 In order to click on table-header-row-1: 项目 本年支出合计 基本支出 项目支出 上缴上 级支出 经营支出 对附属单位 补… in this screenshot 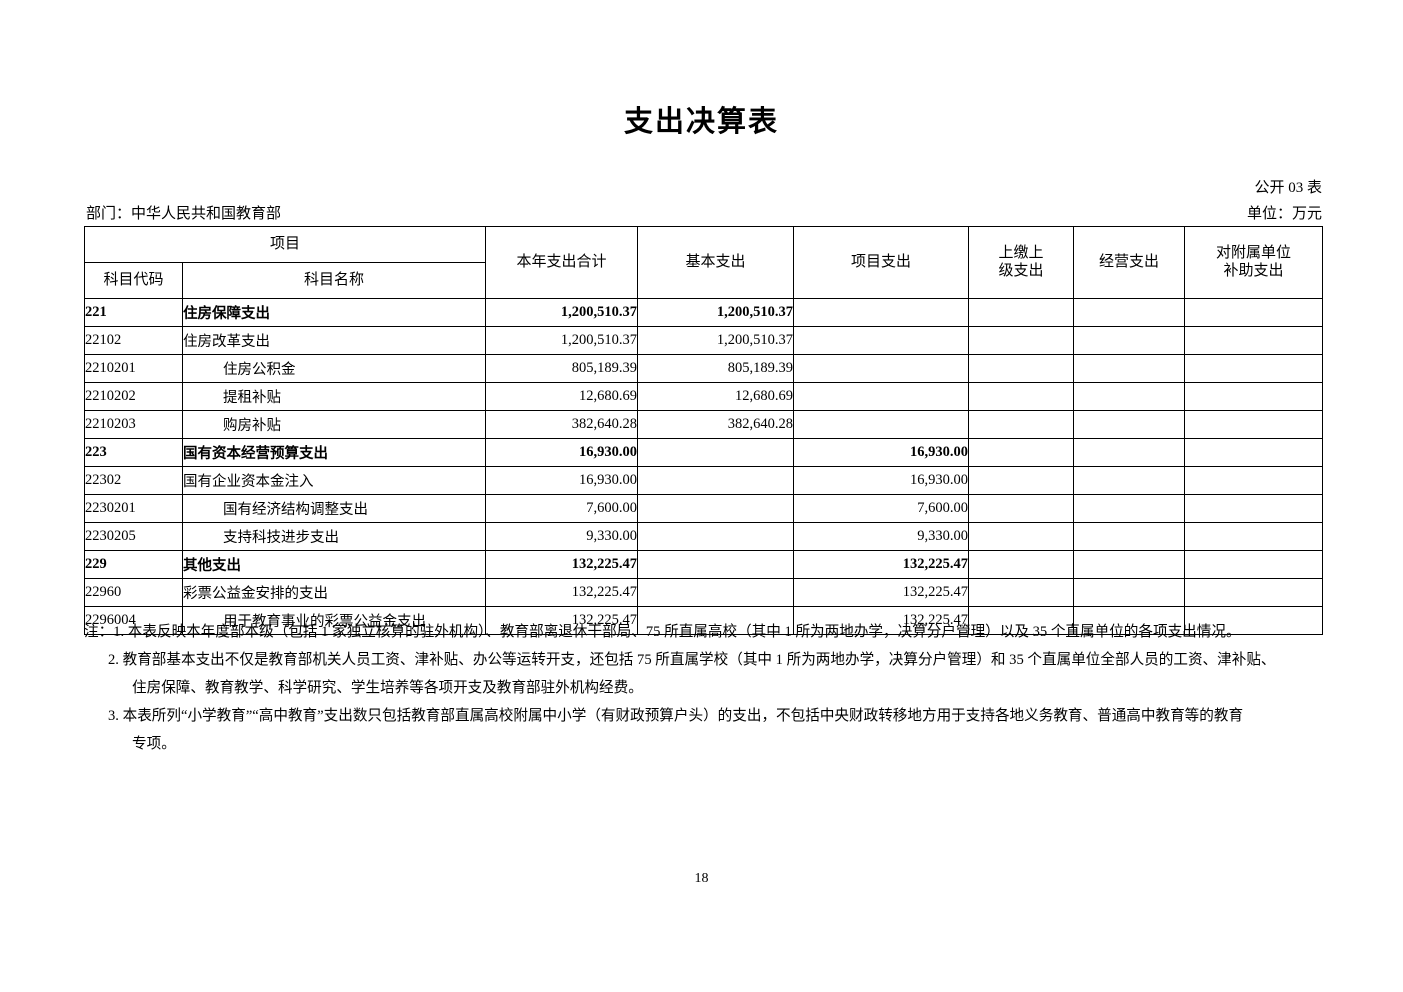, I will do `click(703, 262)`.